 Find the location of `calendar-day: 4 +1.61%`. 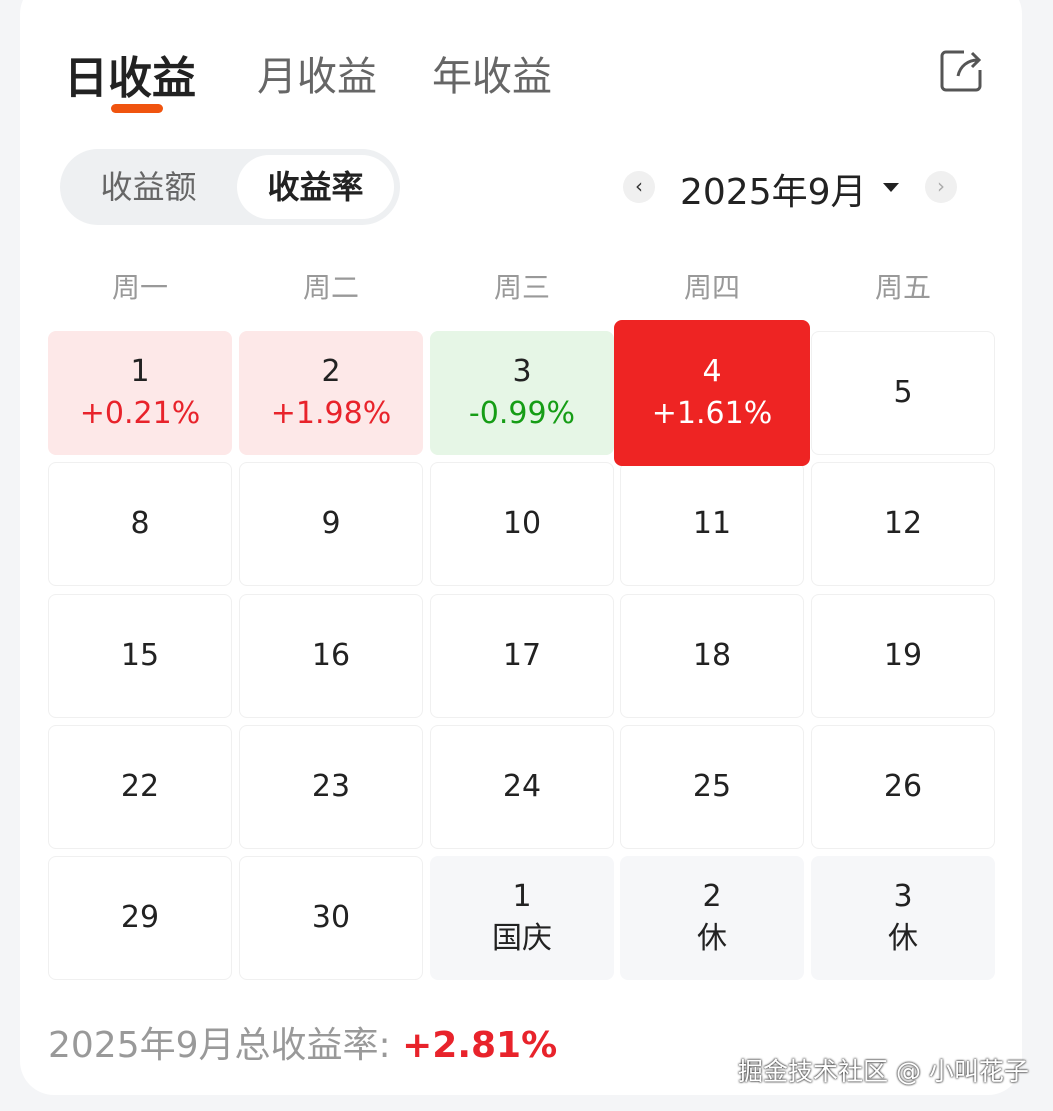

calendar-day: 4 +1.61% is located at coordinates (712, 393).